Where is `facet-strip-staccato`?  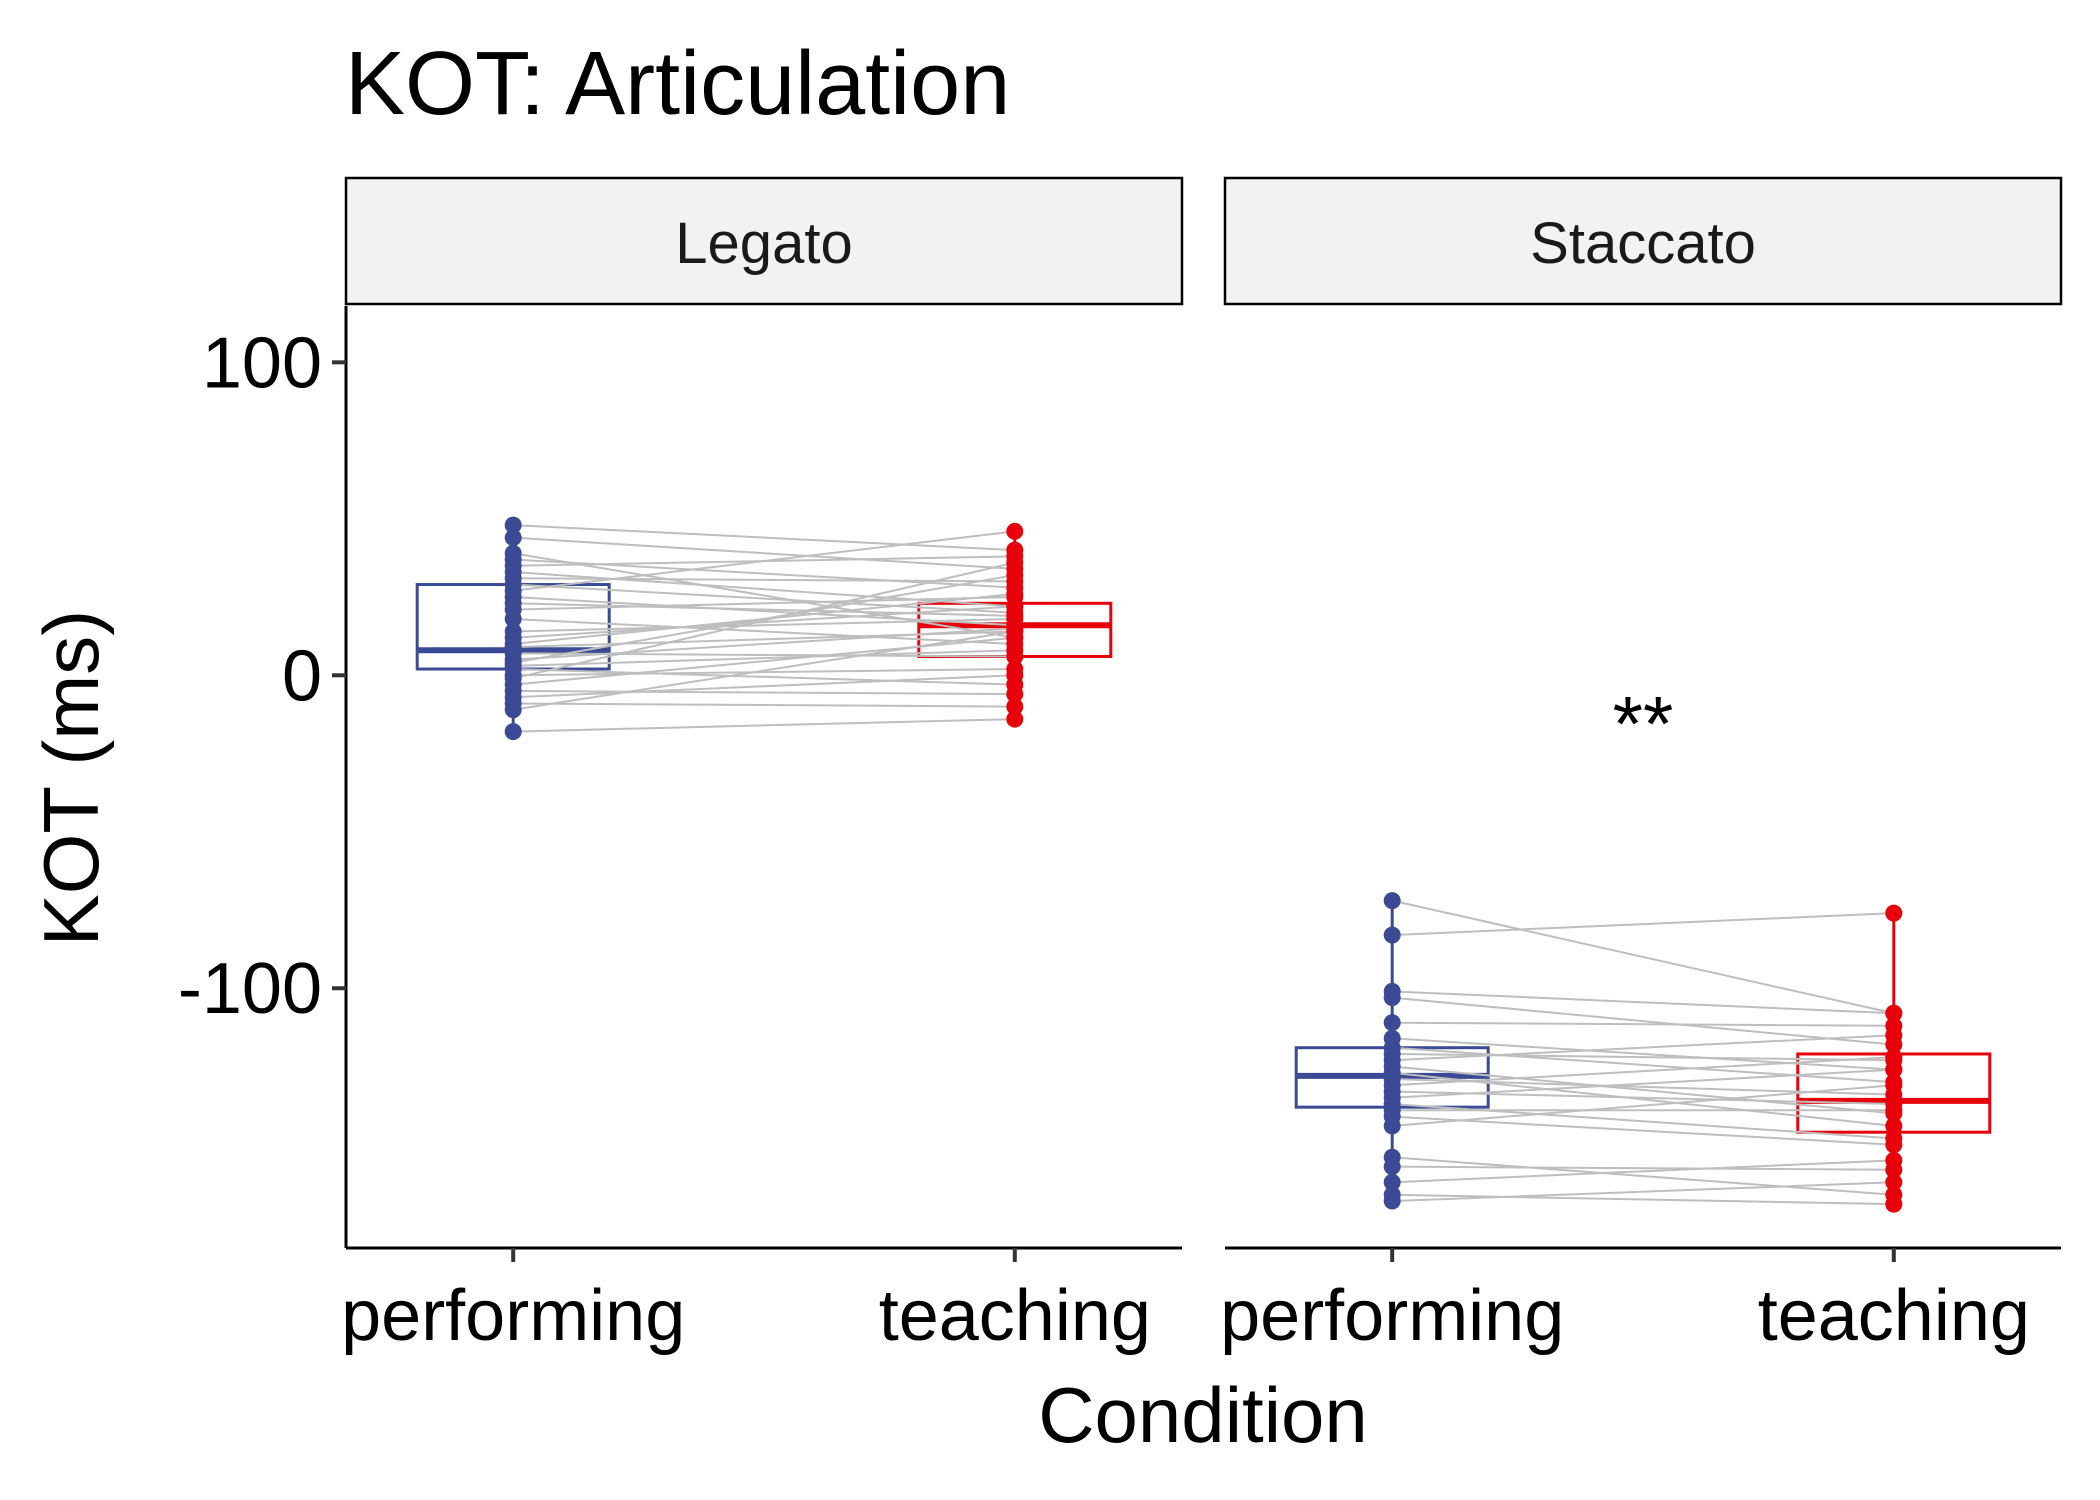
facet-strip-staccato is located at coordinates (1643, 241).